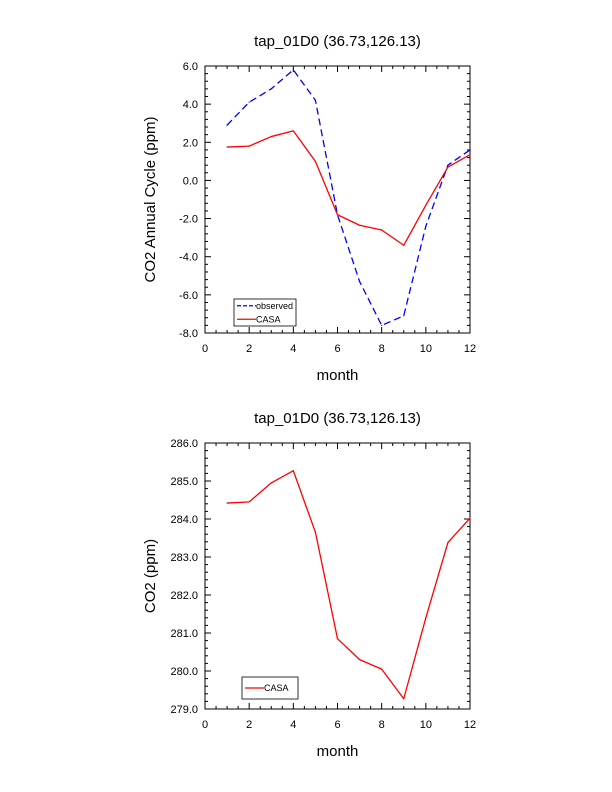 The width and height of the screenshot is (612, 792). I want to click on y-tick-label: 0.0, so click(190, 181).